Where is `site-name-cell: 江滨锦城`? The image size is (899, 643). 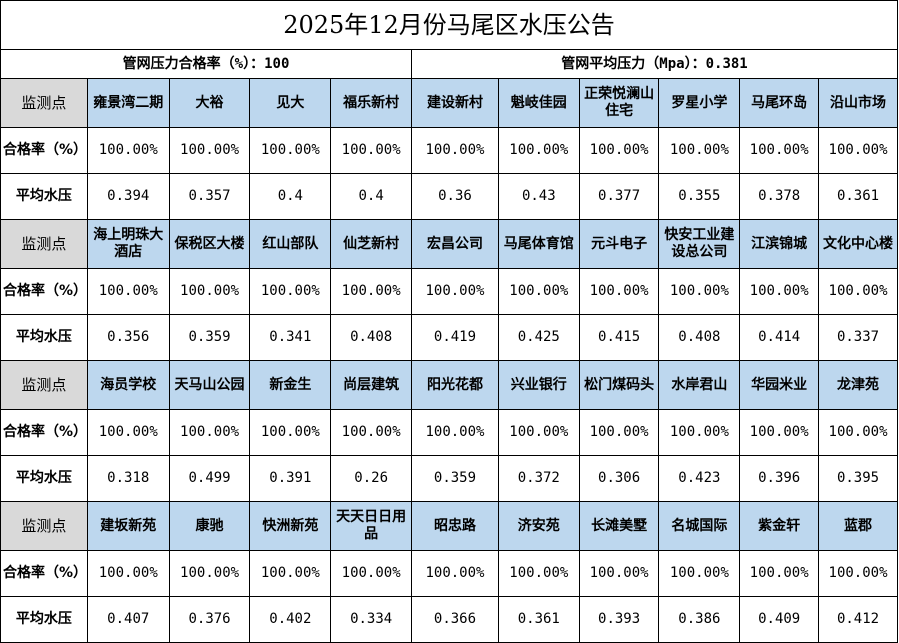 site-name-cell: 江滨锦城 is located at coordinates (779, 244).